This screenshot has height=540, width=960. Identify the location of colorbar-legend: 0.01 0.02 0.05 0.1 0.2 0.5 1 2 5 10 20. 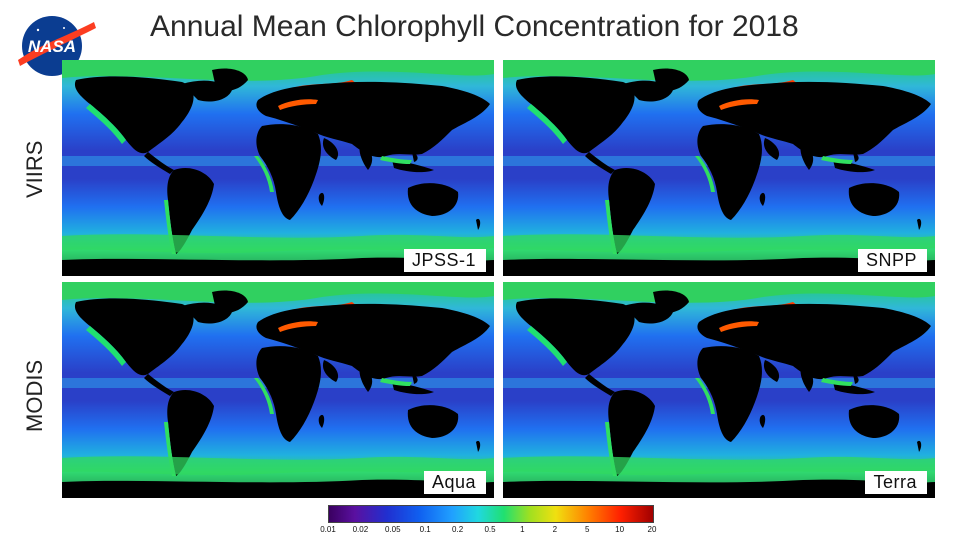
(490, 521).